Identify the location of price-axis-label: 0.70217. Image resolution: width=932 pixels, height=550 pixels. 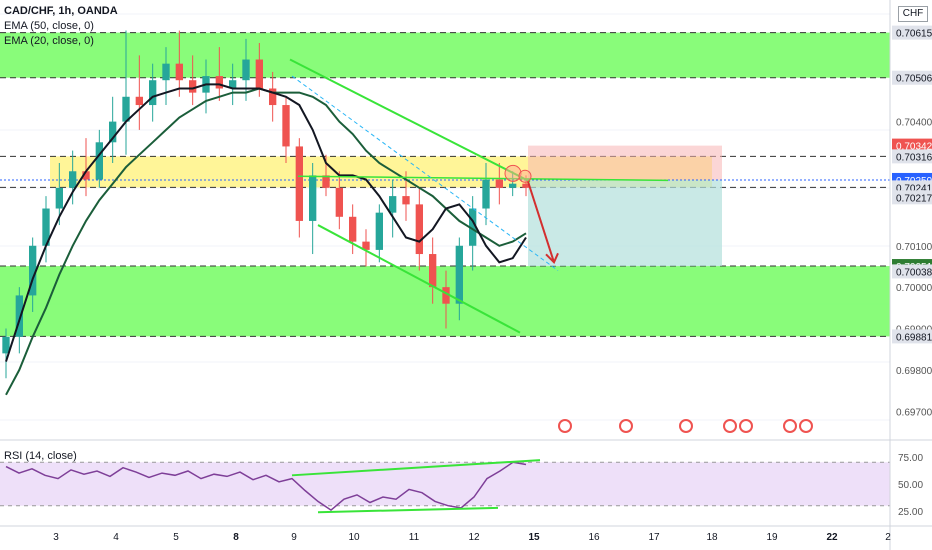
(914, 198).